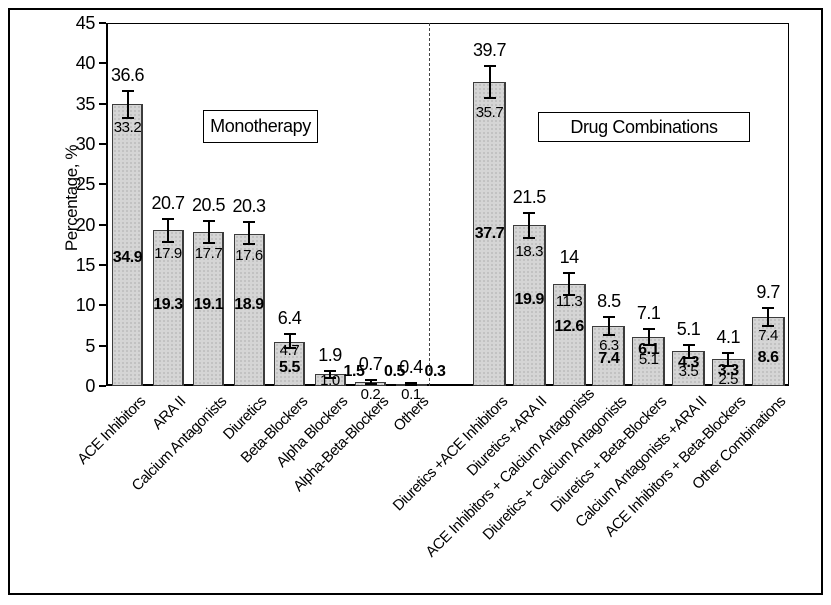 The width and height of the screenshot is (831, 605). I want to click on y-axis-tick-label: 45, so click(85, 23).